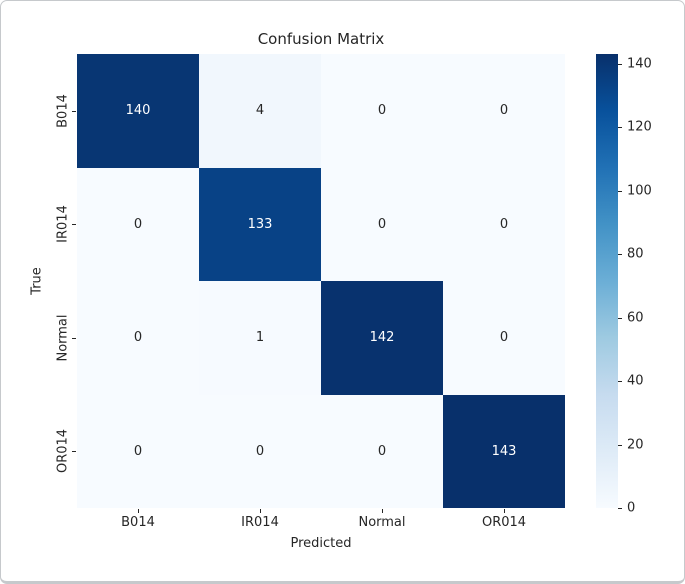 This screenshot has width=685, height=584. What do you see at coordinates (639, 191) in the screenshot?
I see `colorbar-tick-label: 100` at bounding box center [639, 191].